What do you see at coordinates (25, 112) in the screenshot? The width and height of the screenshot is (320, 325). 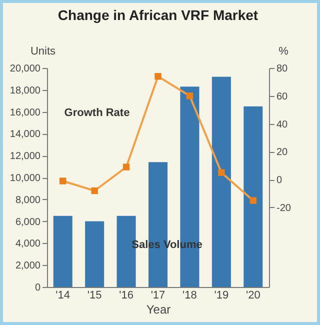 I see `y-tick-label: 16,000` at bounding box center [25, 112].